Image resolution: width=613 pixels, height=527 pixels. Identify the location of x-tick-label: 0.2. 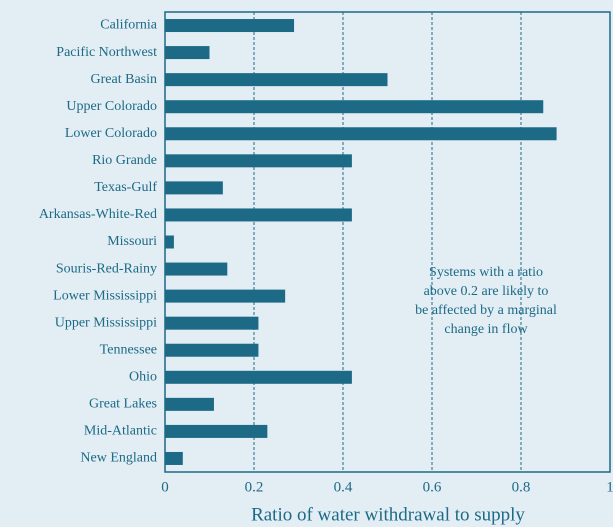
(254, 487).